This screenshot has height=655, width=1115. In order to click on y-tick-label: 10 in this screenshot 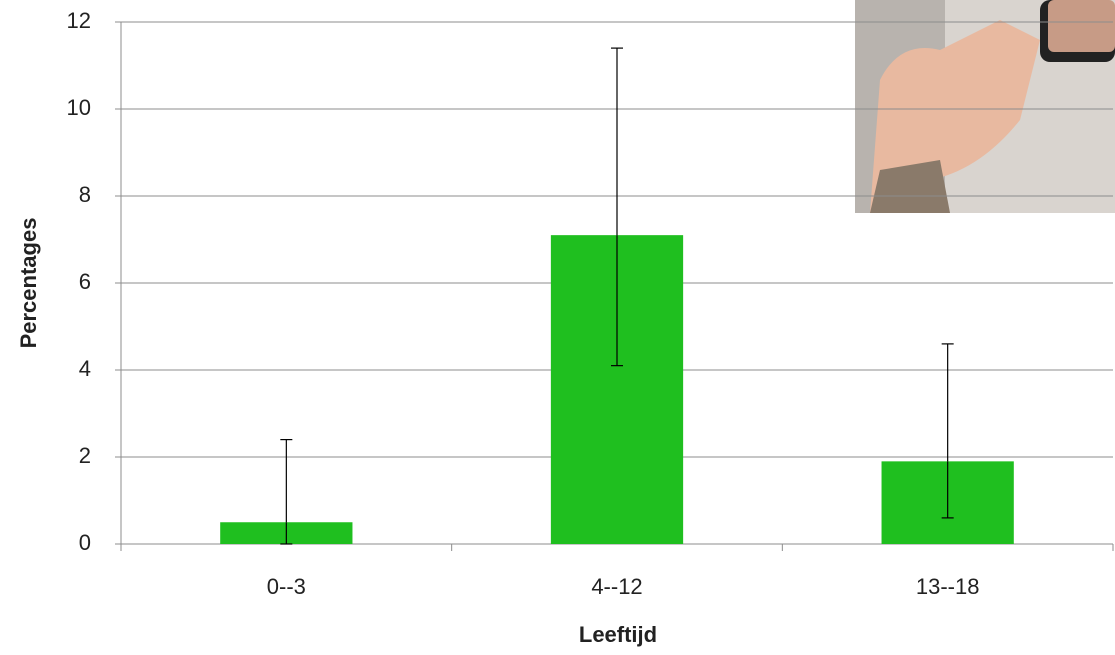, I will do `click(79, 107)`.